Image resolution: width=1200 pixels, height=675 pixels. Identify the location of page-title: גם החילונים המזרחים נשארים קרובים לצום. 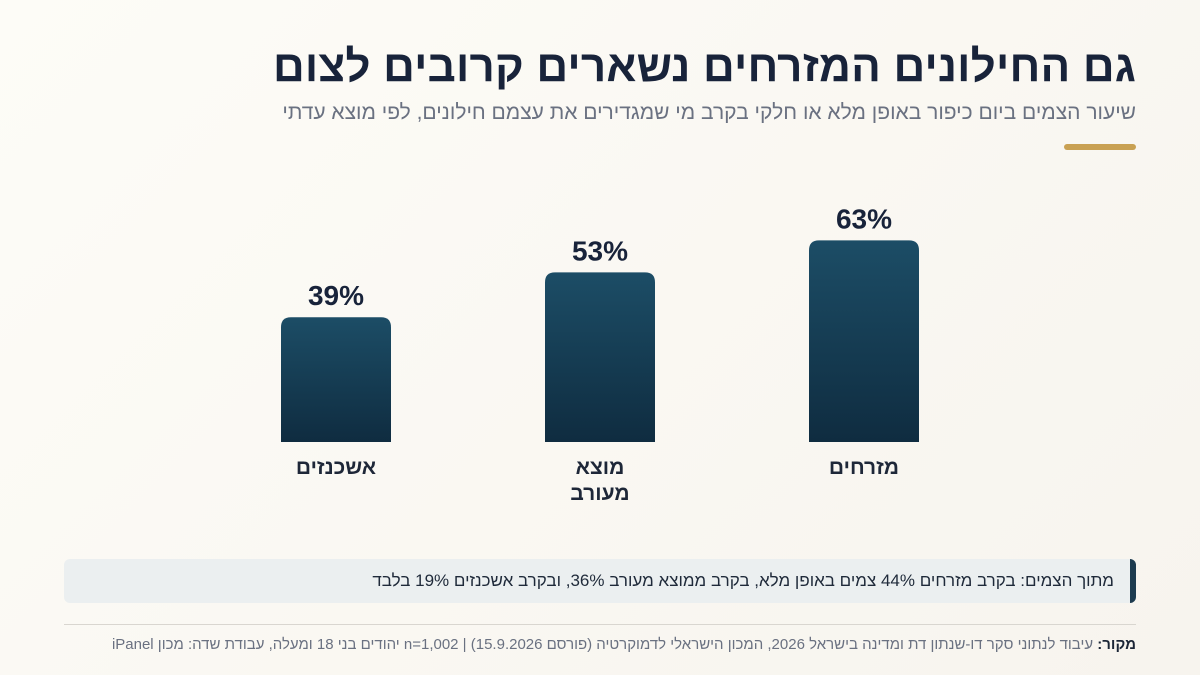
(704, 66).